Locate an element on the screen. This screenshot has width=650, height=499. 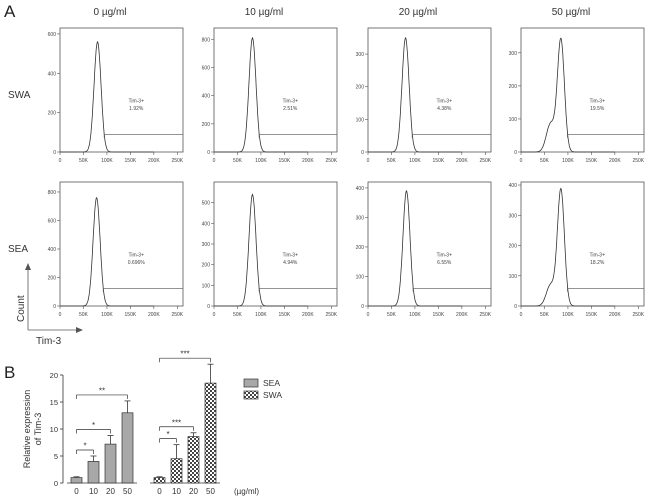
gate-percent: 4.38% is located at coordinates (444, 109).